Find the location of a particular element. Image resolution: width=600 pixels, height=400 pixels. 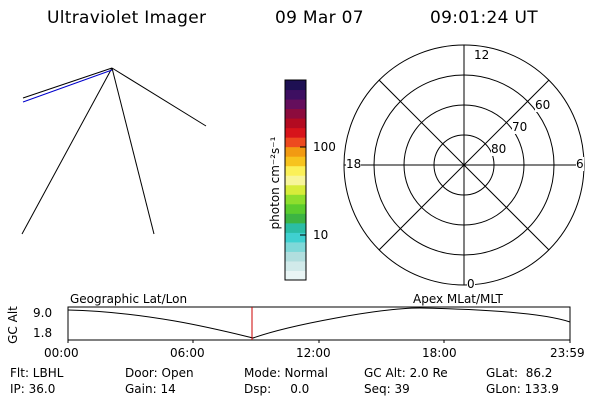

orbit-track-line is located at coordinates (67, 86).